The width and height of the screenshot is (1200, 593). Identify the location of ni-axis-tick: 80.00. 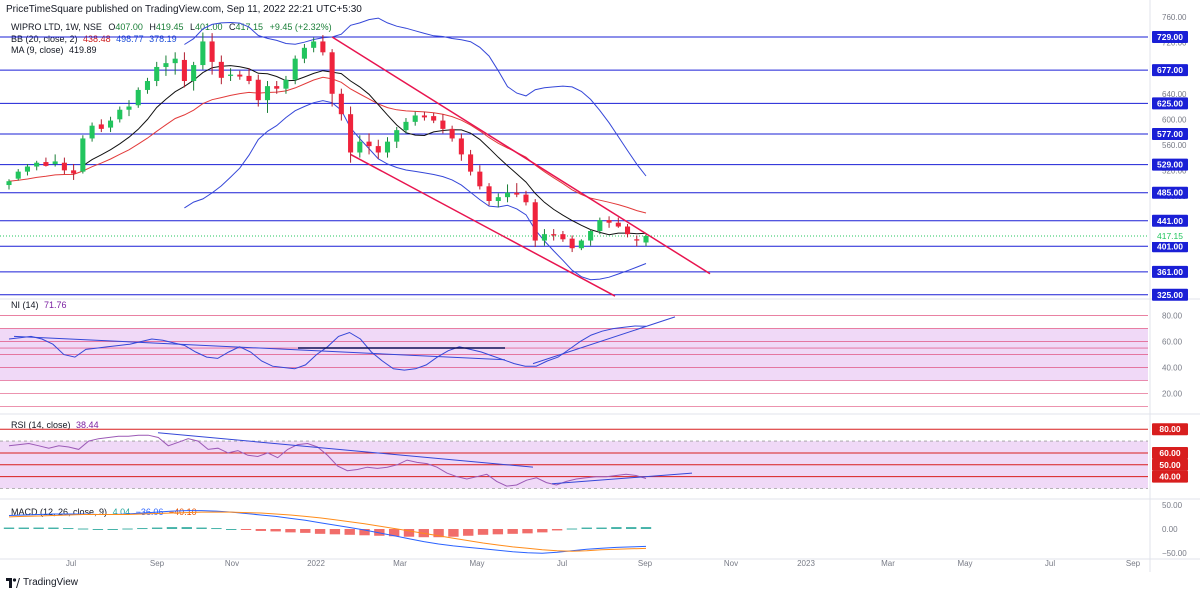
(1172, 316).